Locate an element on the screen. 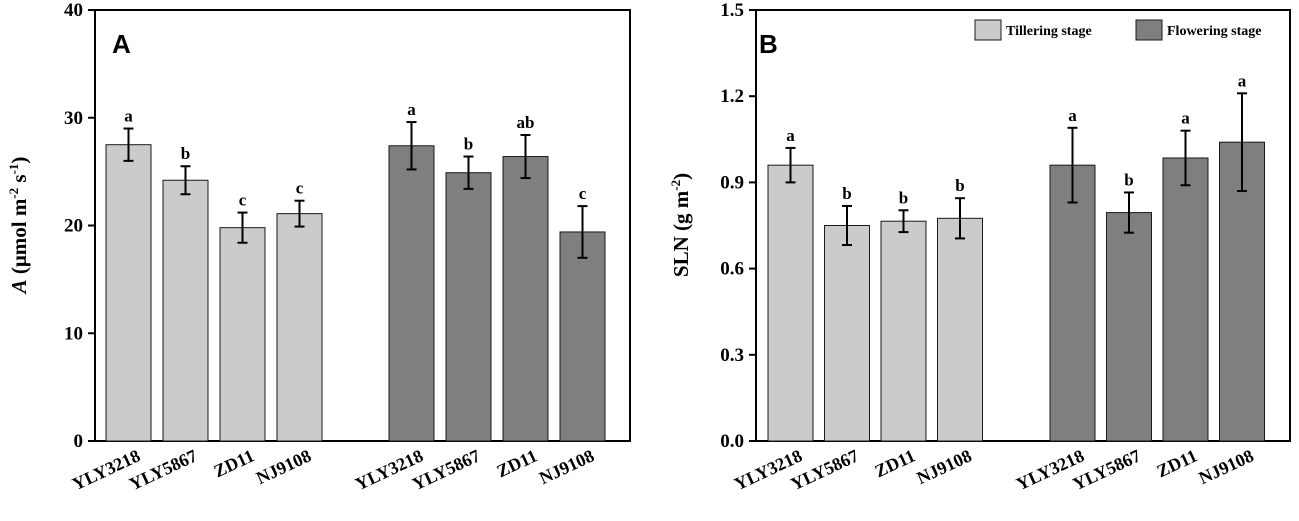 Image resolution: width=1299 pixels, height=521 pixels. y-axis-label: SLN (g m-2) is located at coordinates (680, 225).